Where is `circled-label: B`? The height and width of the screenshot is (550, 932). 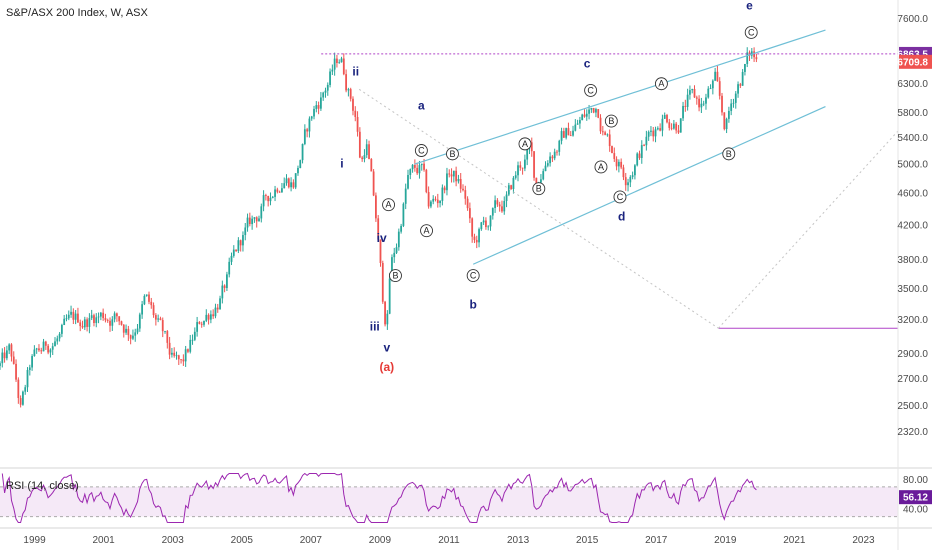 circled-label: B is located at coordinates (452, 154).